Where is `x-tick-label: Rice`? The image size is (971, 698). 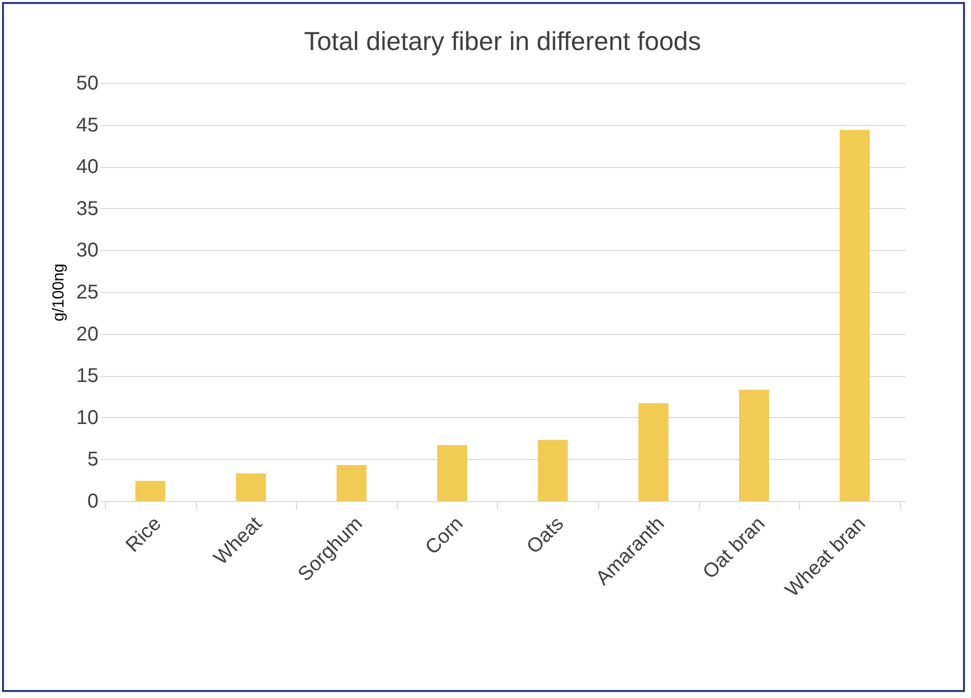
x-tick-label: Rice is located at coordinates (144, 534).